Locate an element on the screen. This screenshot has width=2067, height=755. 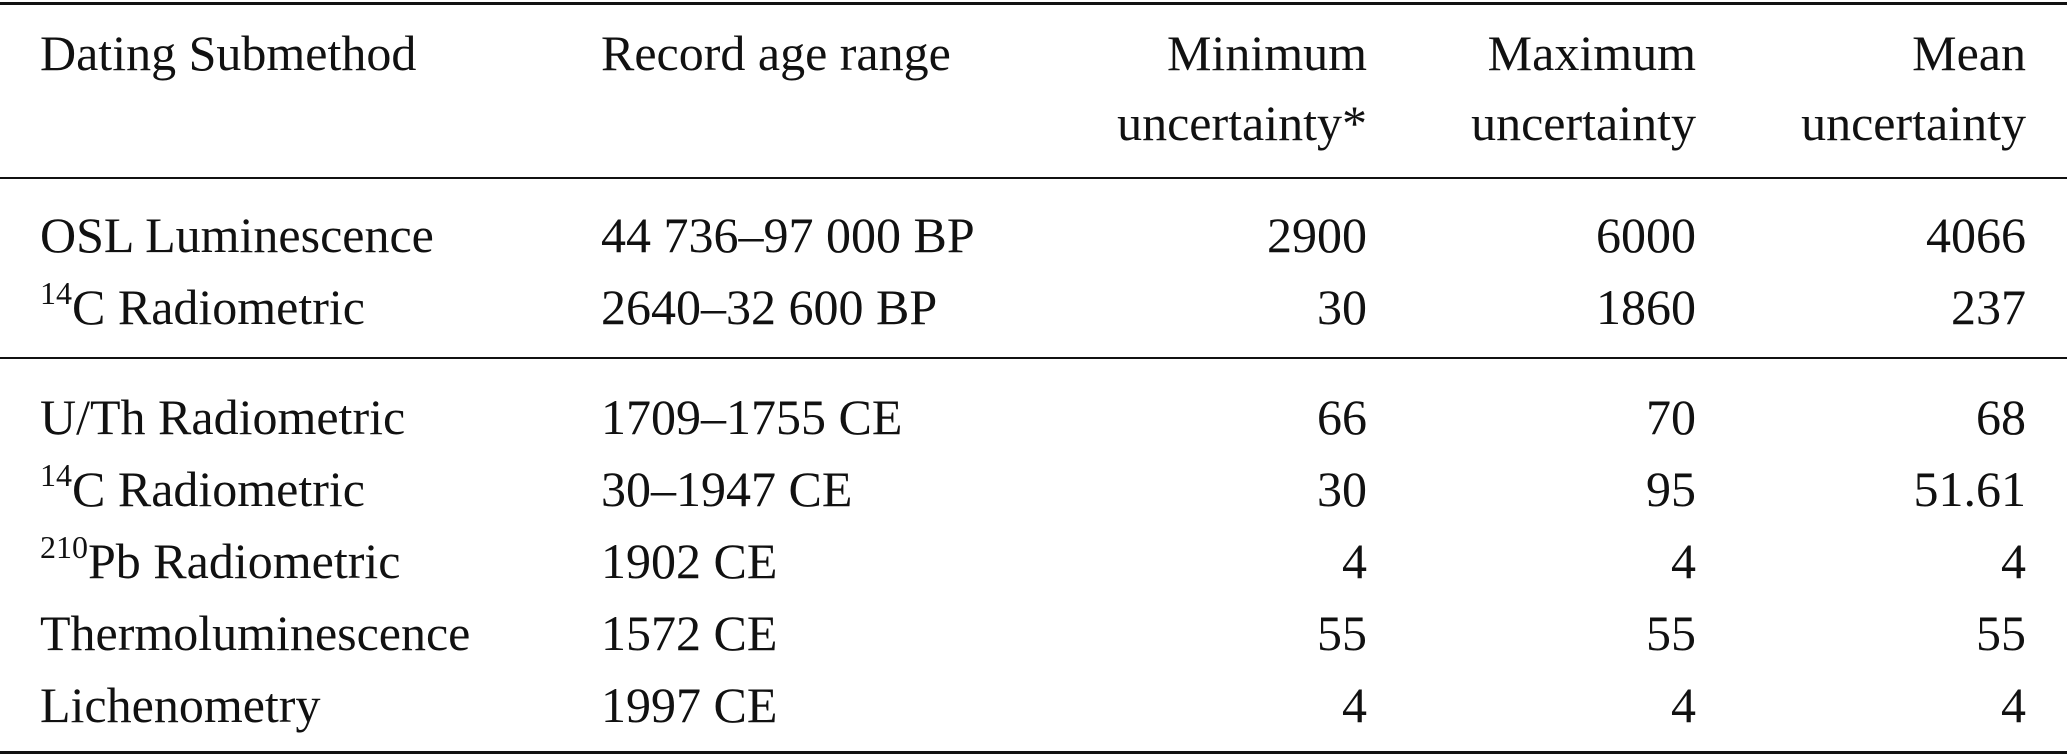
mean-uncertainty: 55 is located at coordinates (2001, 633).